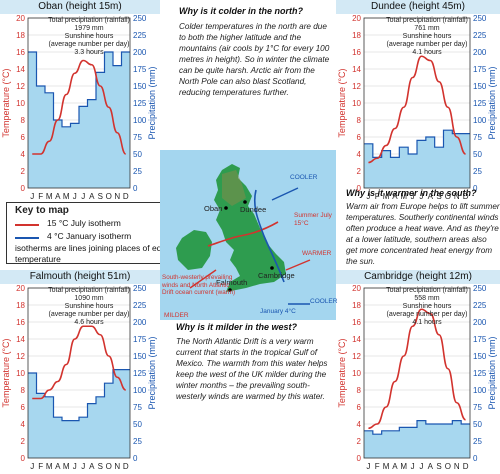  I want to click on january-isotherm-line, so click(269, 236).